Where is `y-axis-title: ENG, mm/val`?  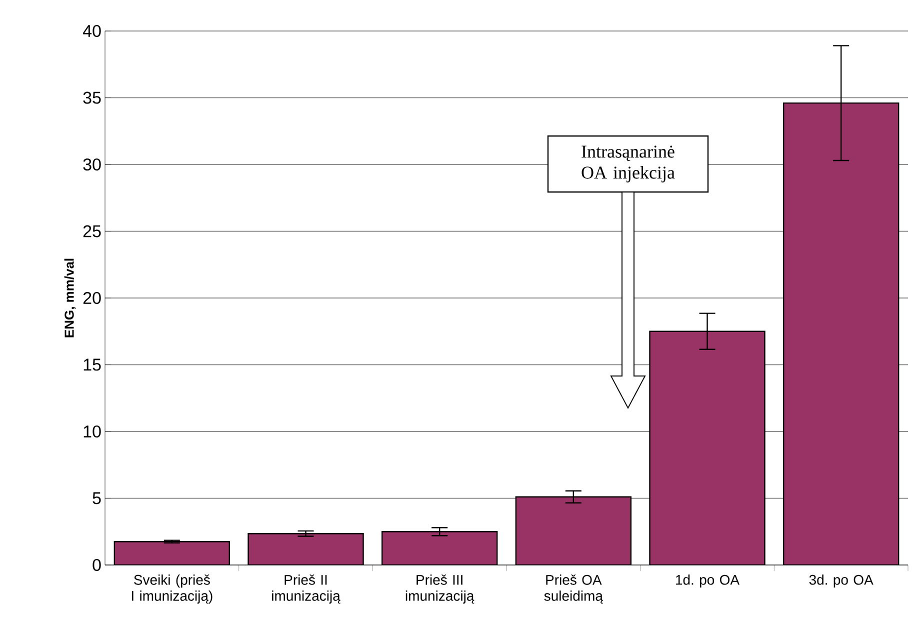
y-axis-title: ENG, mm/val is located at coordinates (70, 298).